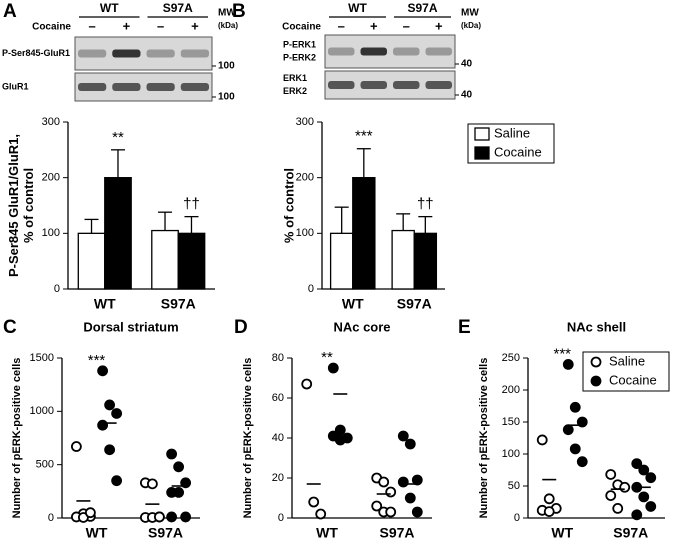 The height and width of the screenshot is (542, 683). I want to click on panel-letter: C, so click(10, 327).